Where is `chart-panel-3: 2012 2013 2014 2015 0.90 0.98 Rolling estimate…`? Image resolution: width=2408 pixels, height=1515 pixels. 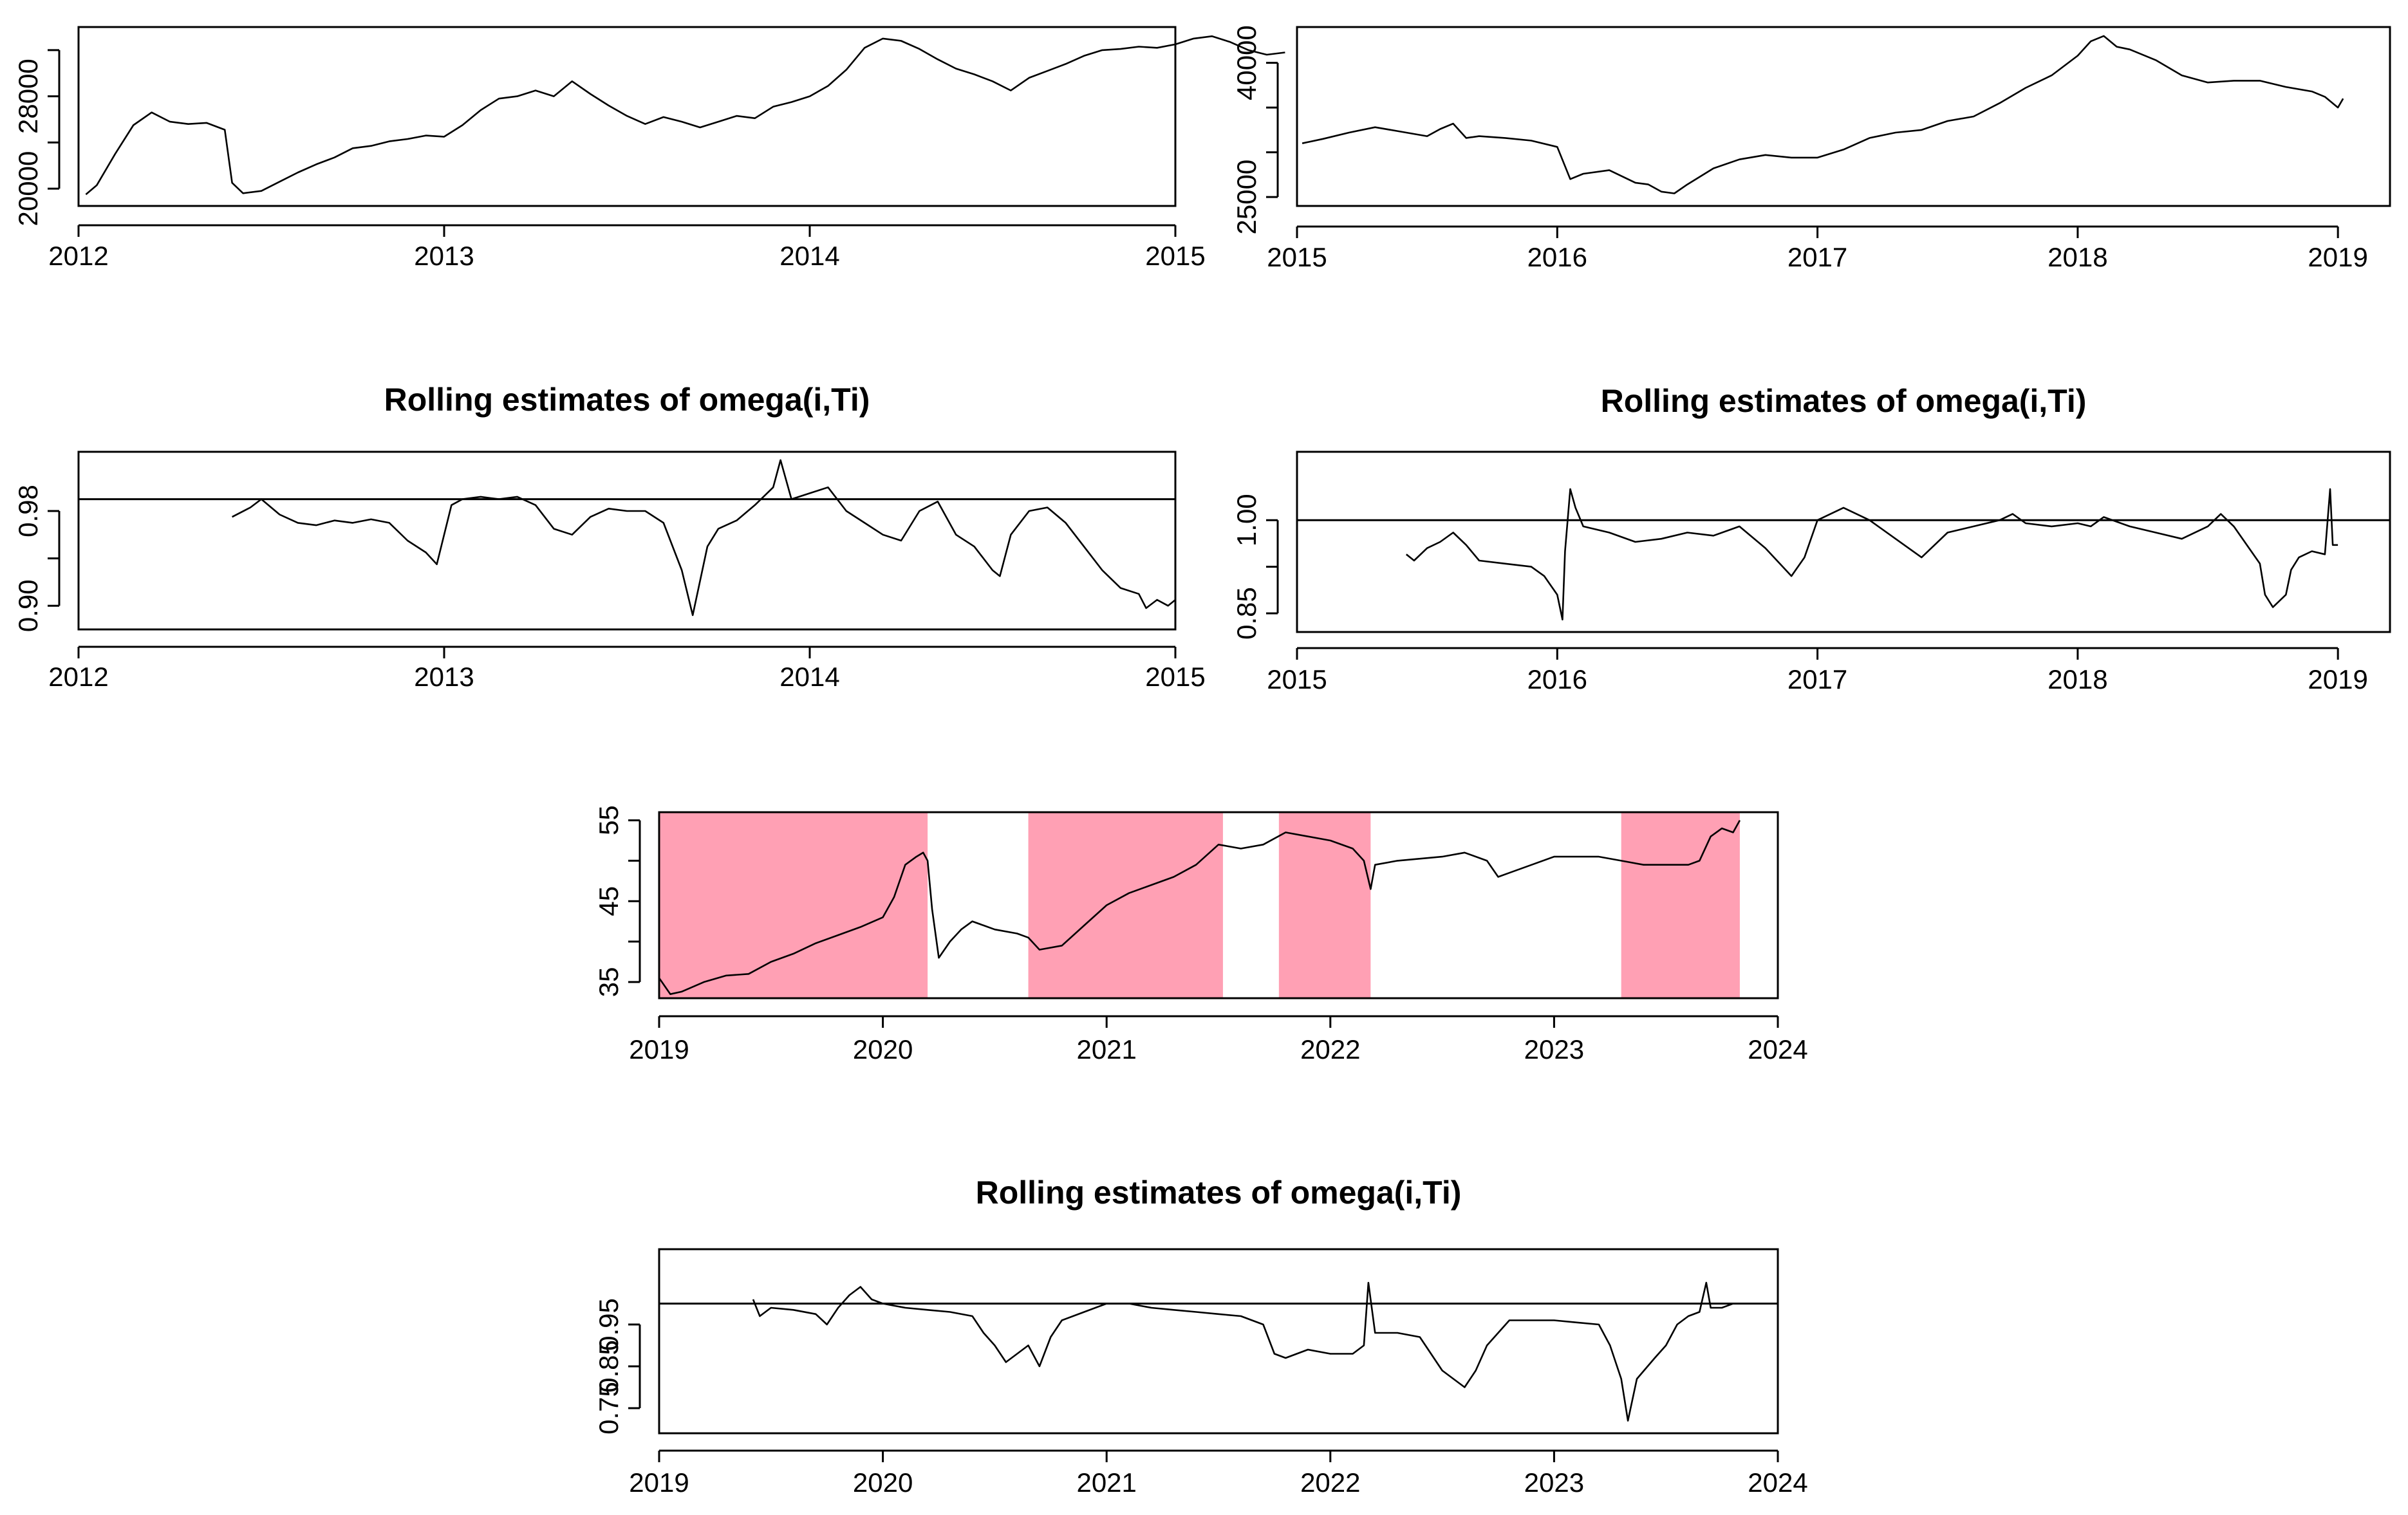
chart-panel-3: 2012 2013 2014 2015 0.90 0.98 Rolling estimate… is located at coordinates (609, 537).